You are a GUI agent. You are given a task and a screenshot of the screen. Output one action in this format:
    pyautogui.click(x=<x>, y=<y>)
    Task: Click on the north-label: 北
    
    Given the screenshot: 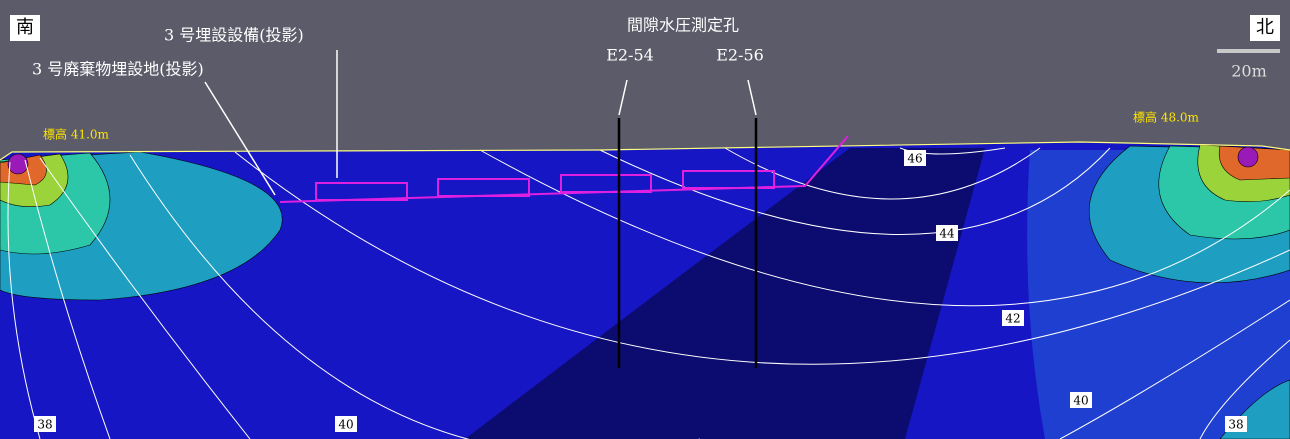 What is the action you would take?
    pyautogui.click(x=1265, y=27)
    